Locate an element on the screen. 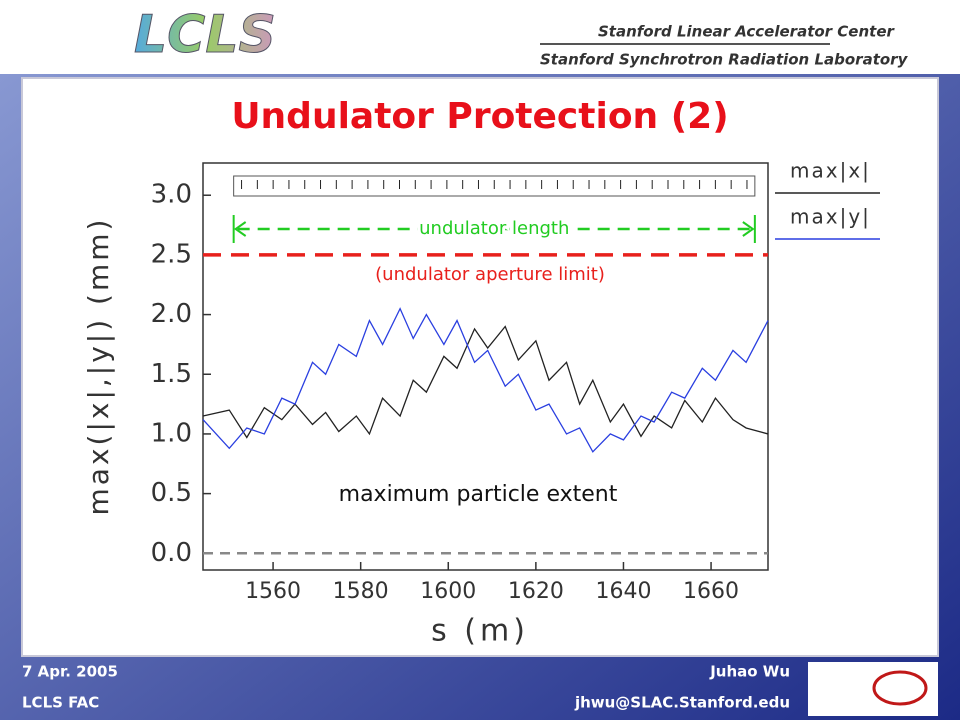 The height and width of the screenshot is (720, 960). x-tick-label: 1620 is located at coordinates (536, 591).